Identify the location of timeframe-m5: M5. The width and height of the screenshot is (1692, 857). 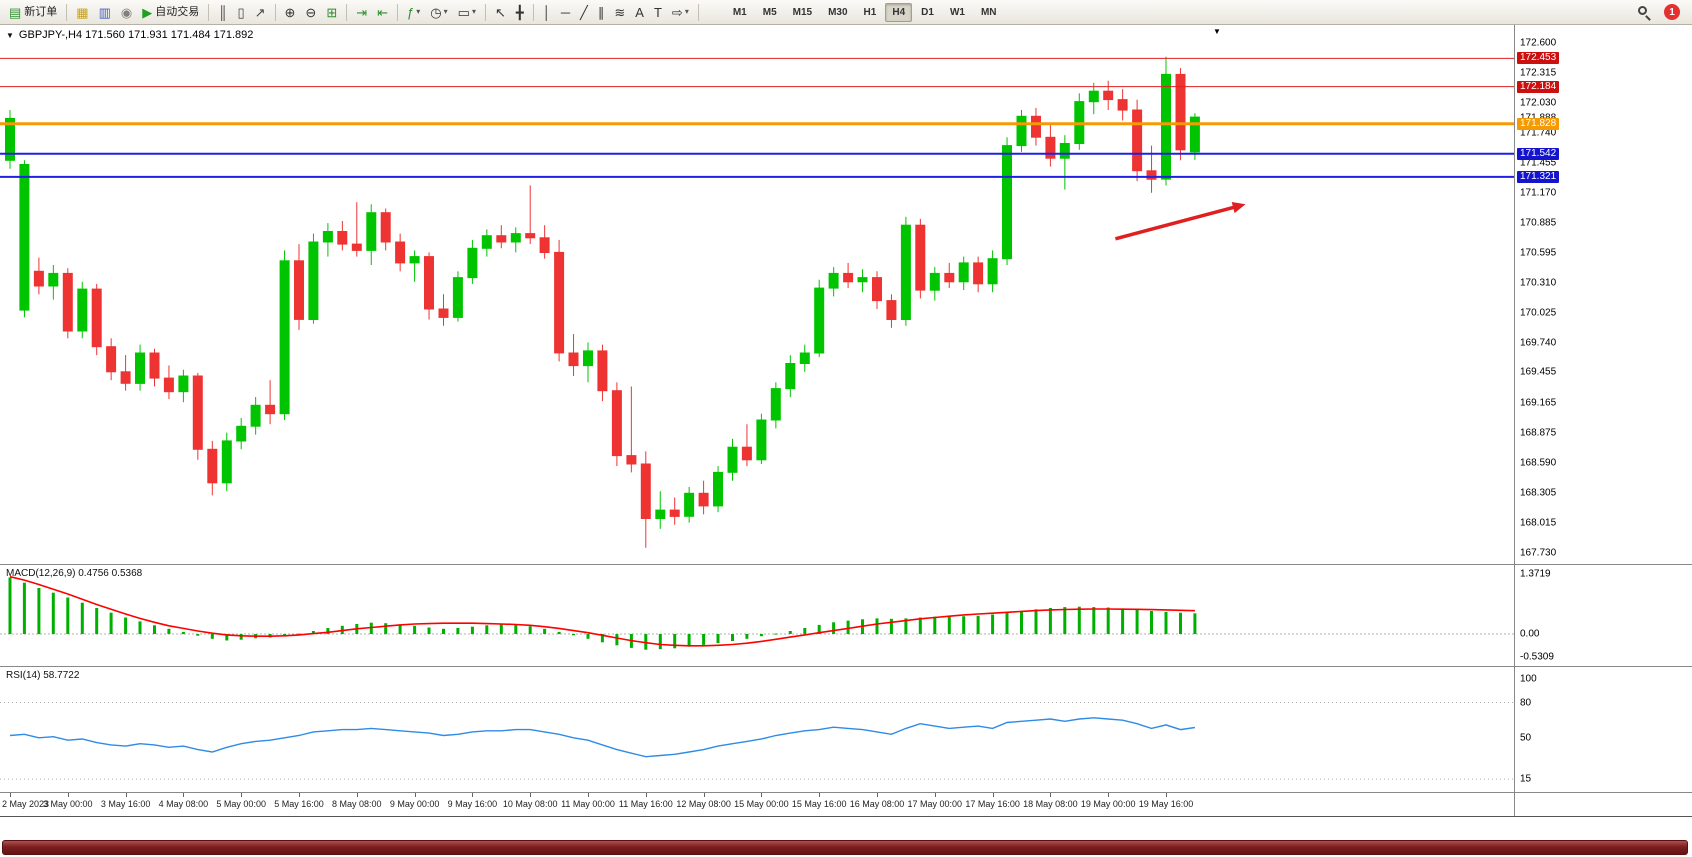
(769, 12).